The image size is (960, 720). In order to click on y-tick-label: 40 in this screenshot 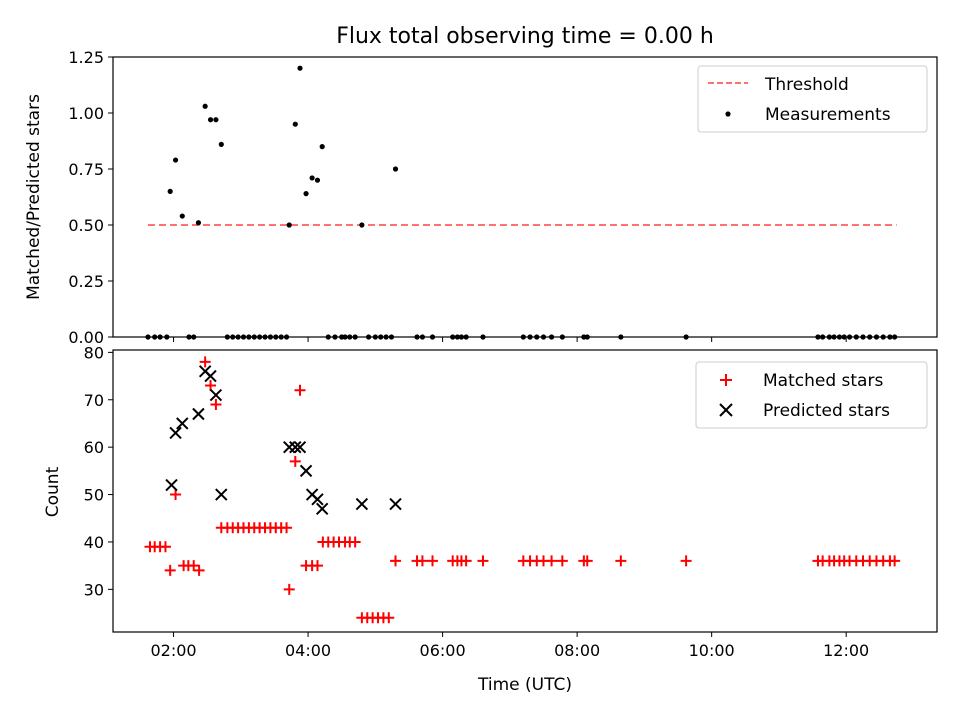, I will do `click(94, 542)`.